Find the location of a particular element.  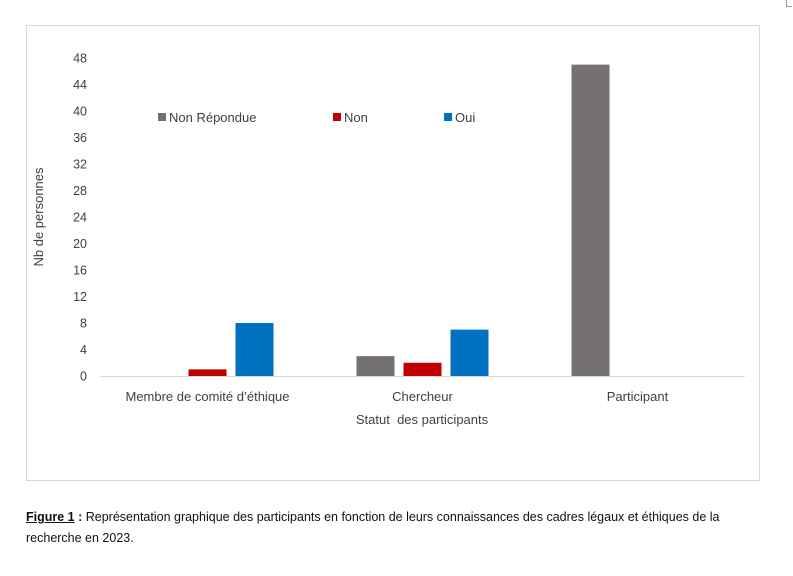

y-tick-label: 32 is located at coordinates (80, 165).